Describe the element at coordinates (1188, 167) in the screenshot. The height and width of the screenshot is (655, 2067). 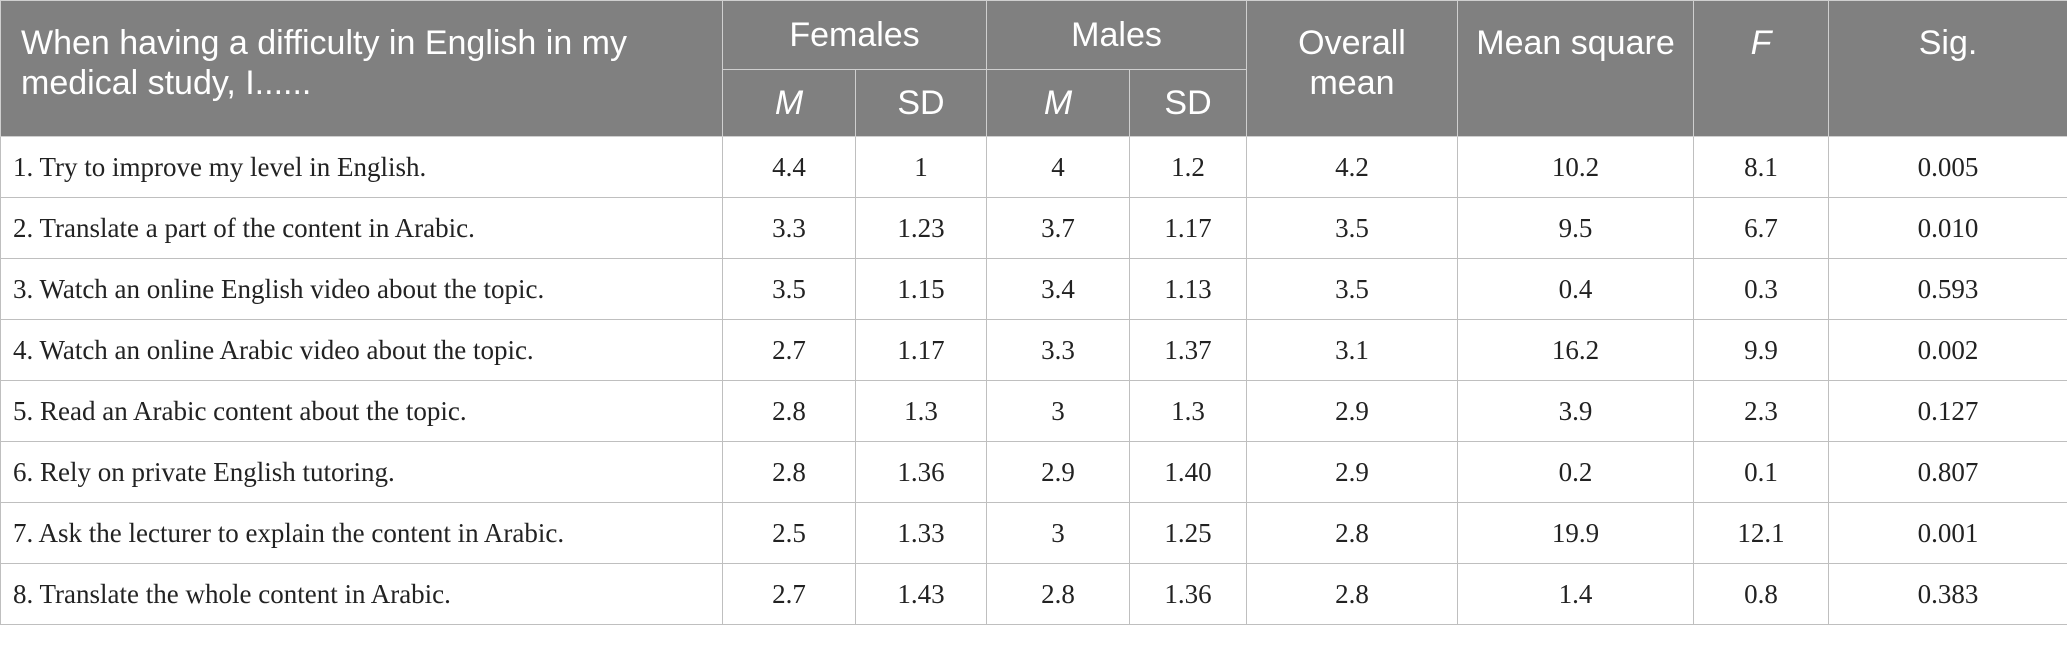
I see `males-sd-cell: 1.2` at that location.